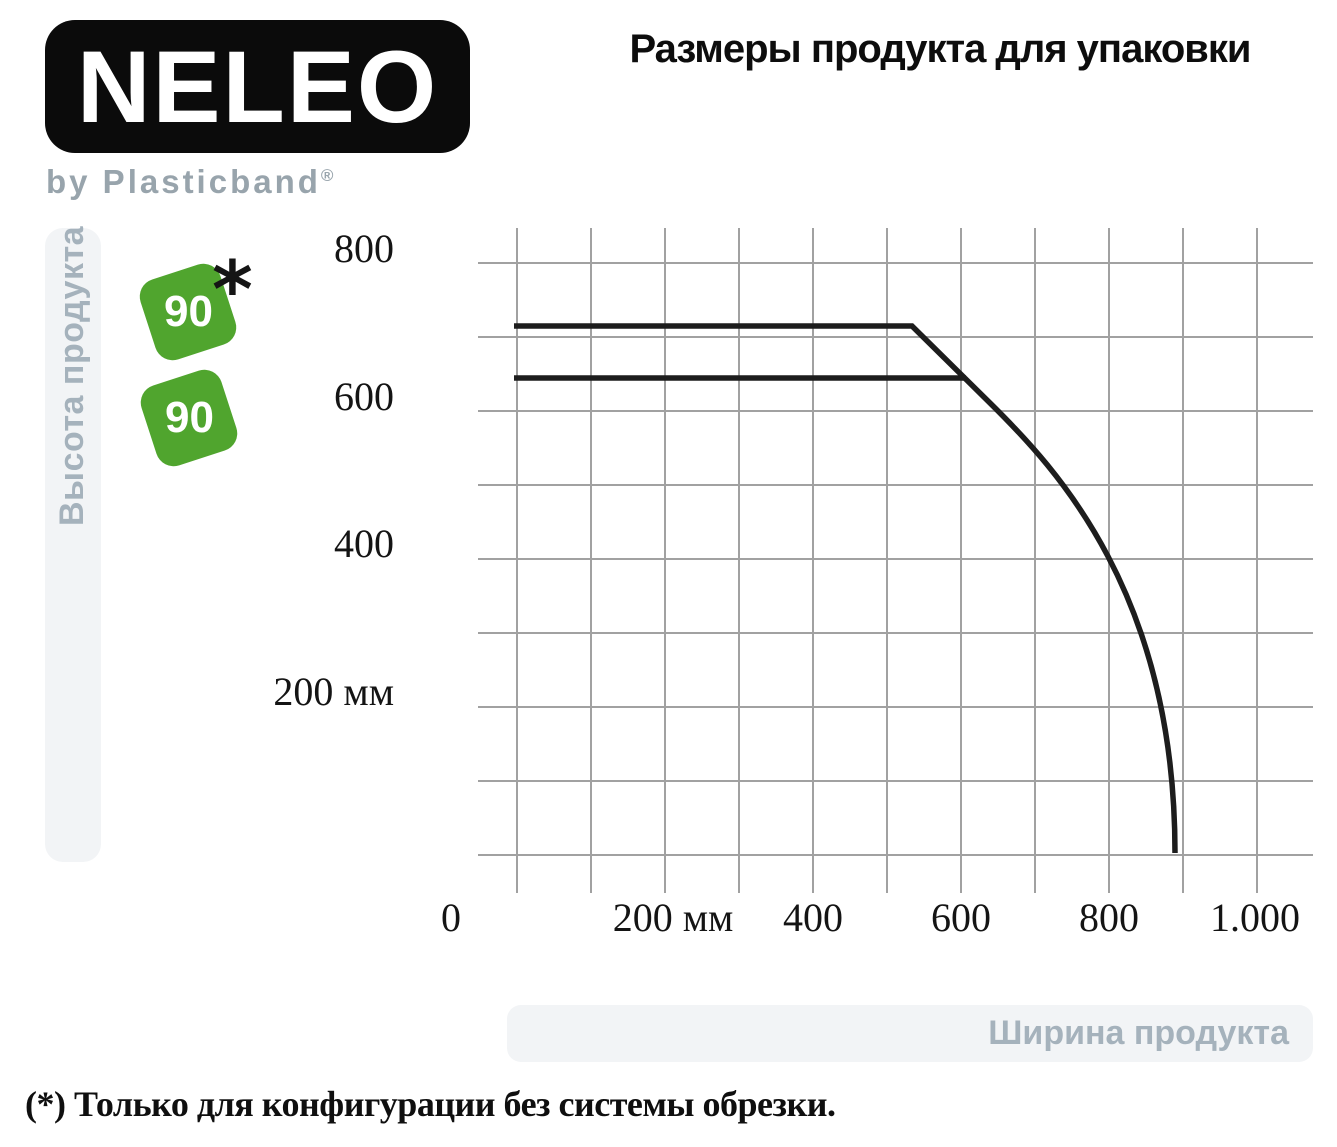 This screenshot has width=1337, height=1147. Describe the element at coordinates (73, 545) in the screenshot. I see `y-axis-pill` at that location.